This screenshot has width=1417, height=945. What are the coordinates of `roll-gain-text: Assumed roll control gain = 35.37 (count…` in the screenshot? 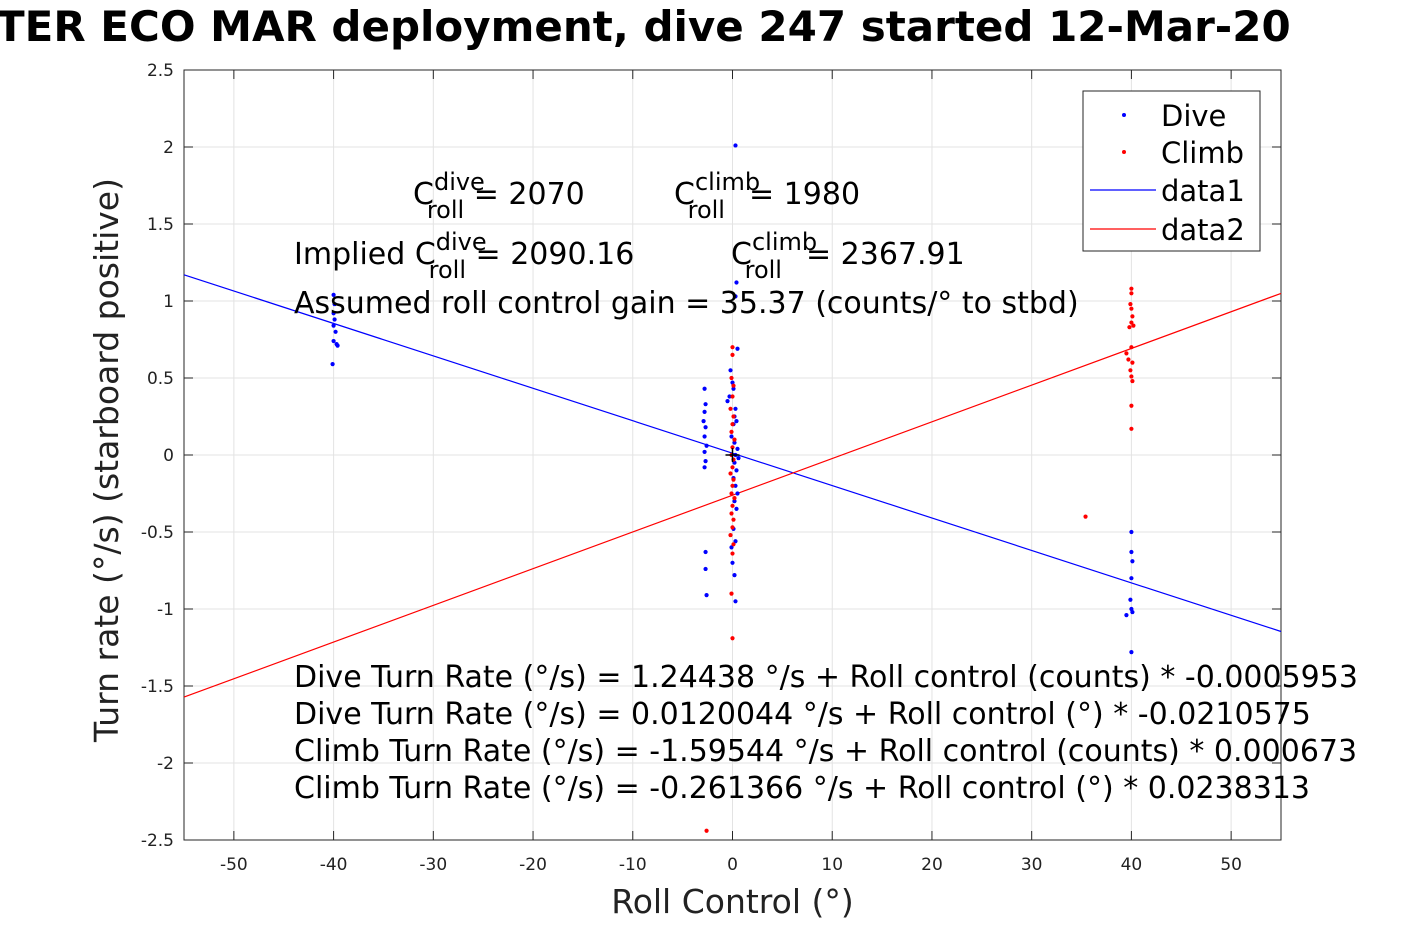 It's located at (686, 303).